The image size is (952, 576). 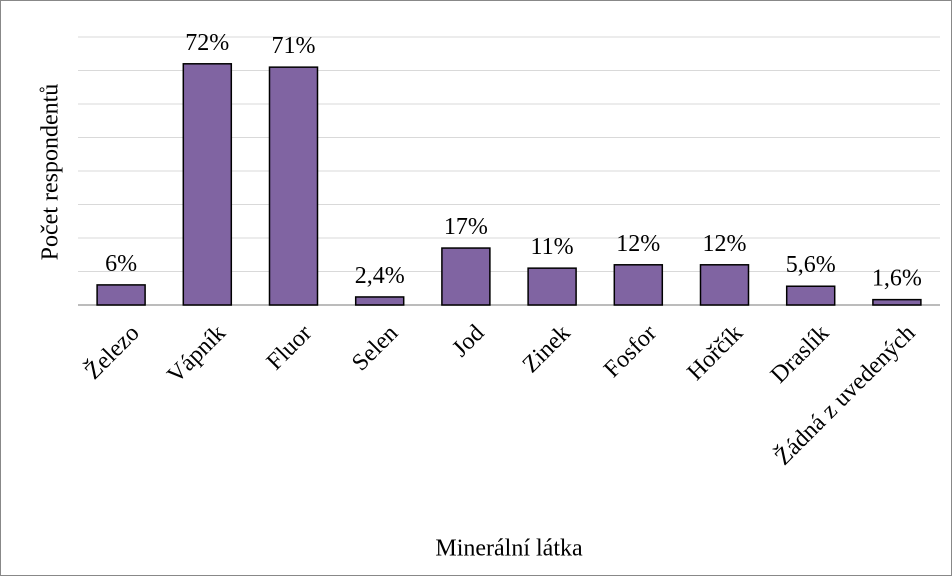 What do you see at coordinates (897, 279) in the screenshot?
I see `data-label: 1,6%` at bounding box center [897, 279].